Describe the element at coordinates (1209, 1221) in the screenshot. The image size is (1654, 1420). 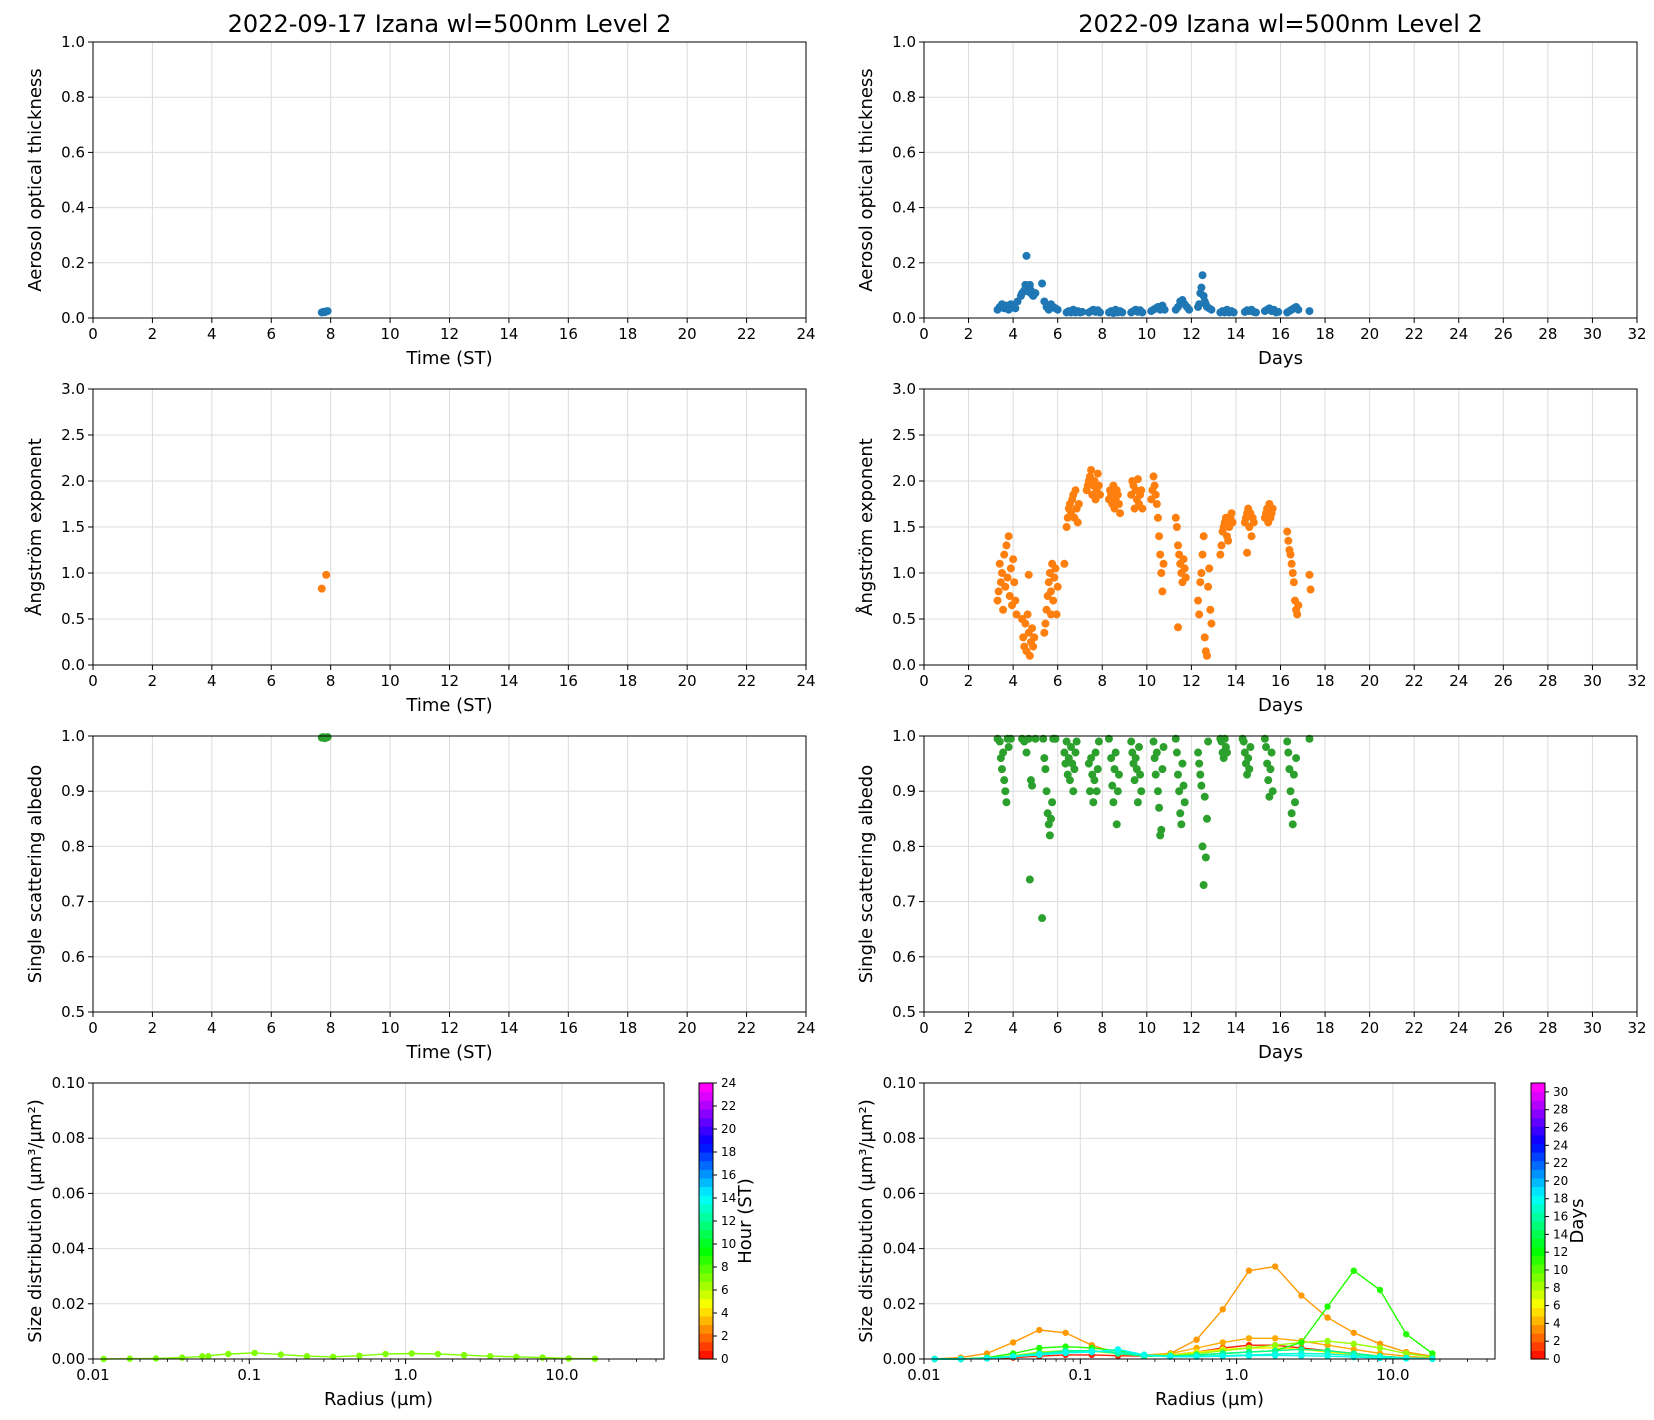
I see `grid` at that location.